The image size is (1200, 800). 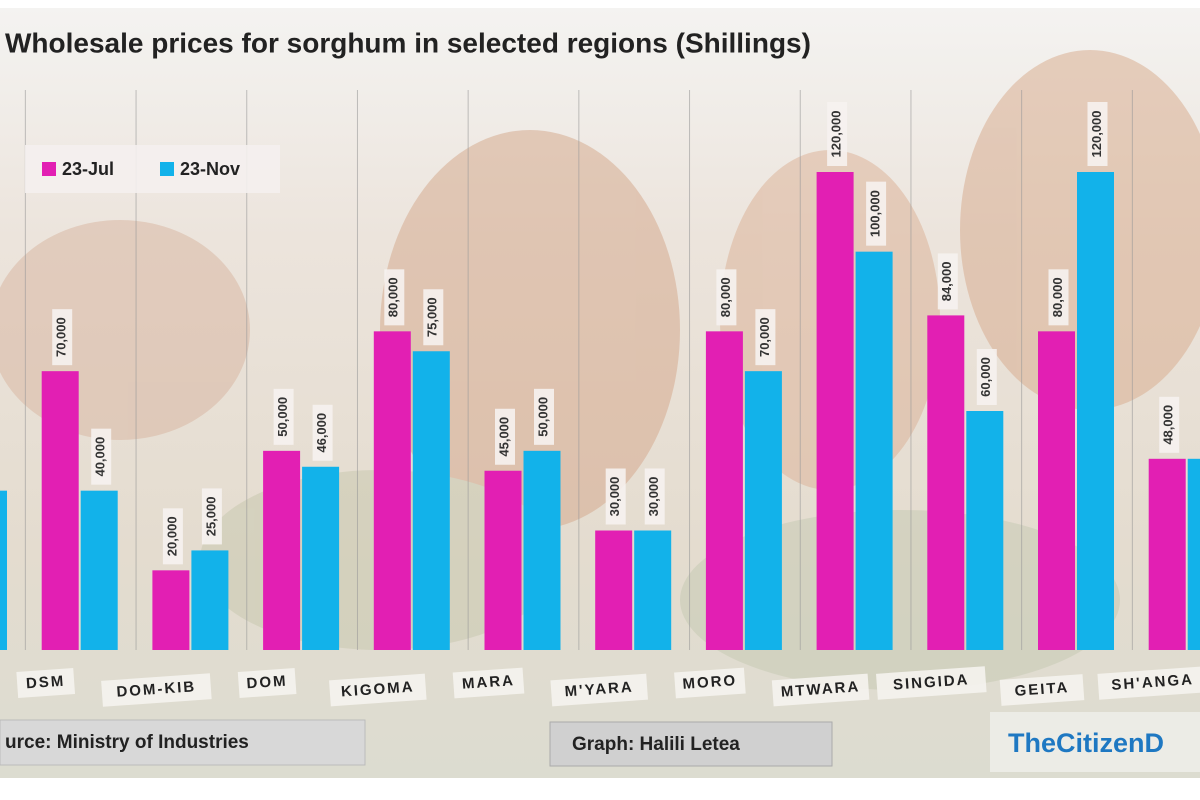 I want to click on x-tick-label: SINGIDA, so click(x=932, y=682).